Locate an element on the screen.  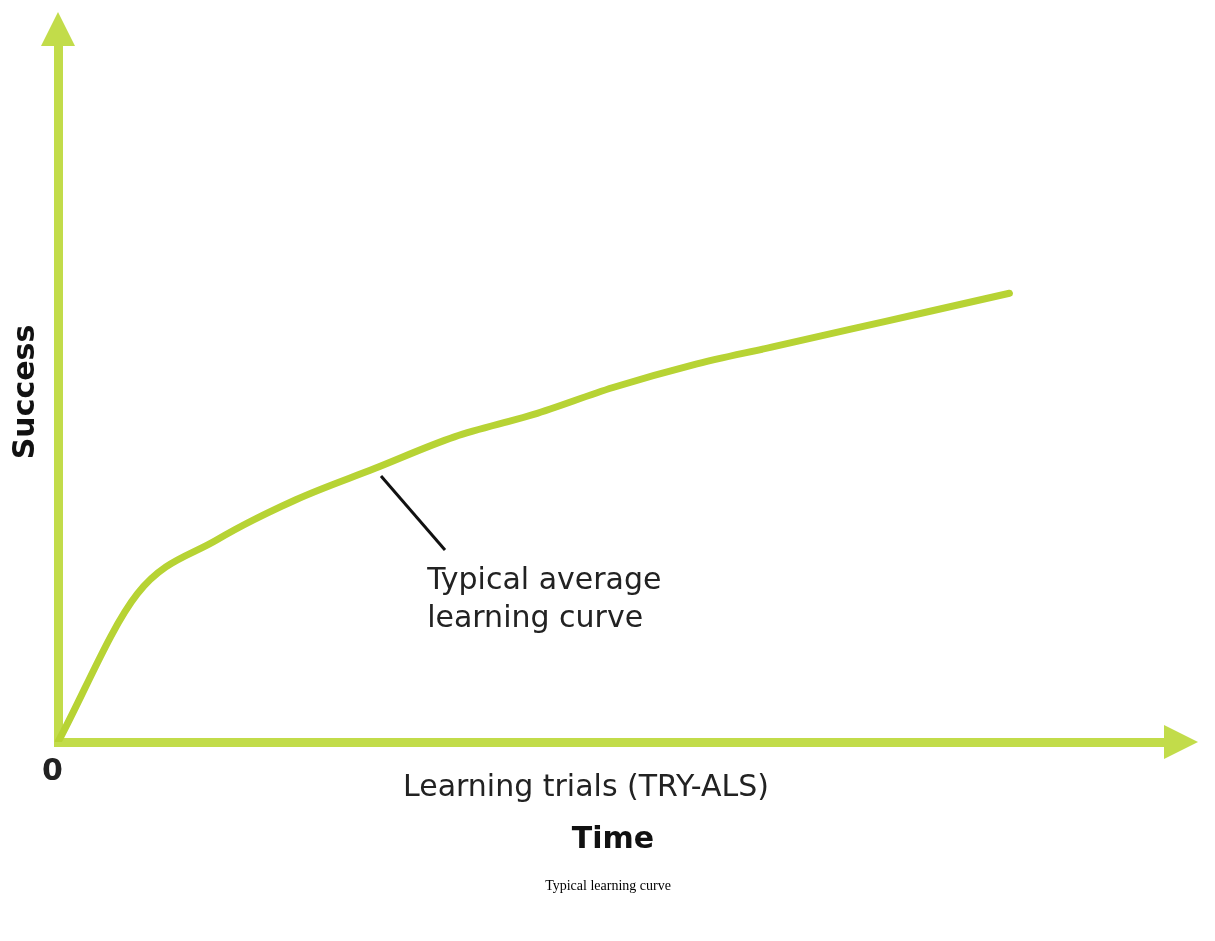
x-axis-title: Time is located at coordinates (613, 837).